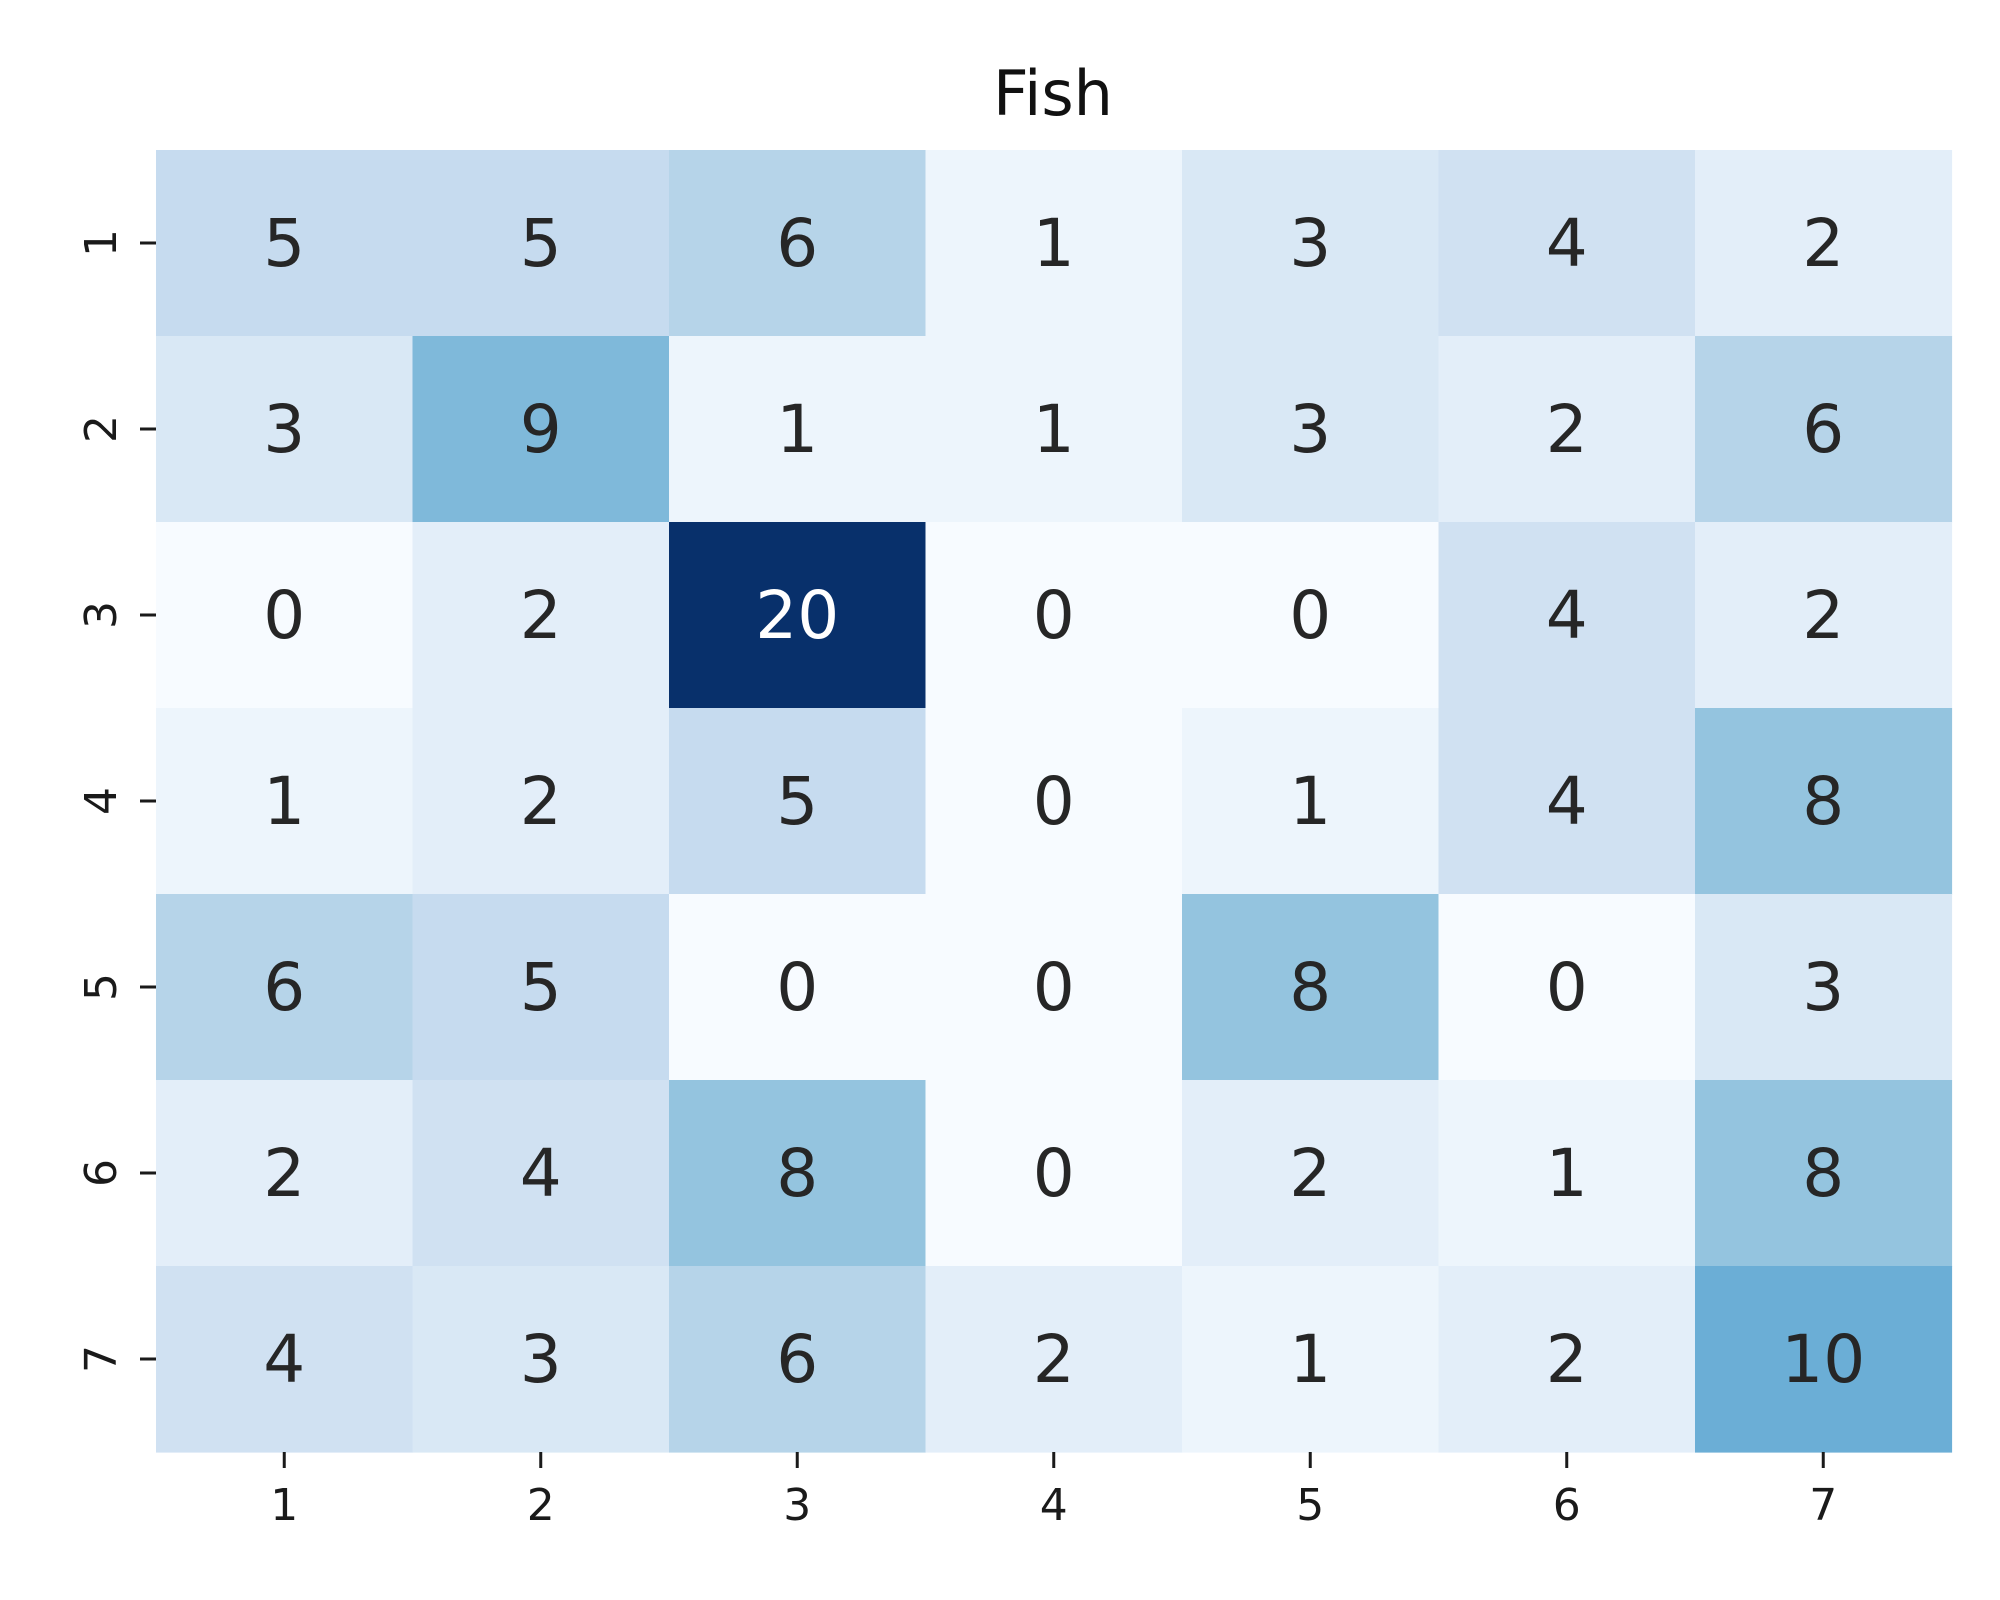 The image size is (2000, 1600). I want to click on heatmap-cell-r5-c7, so click(1824, 987).